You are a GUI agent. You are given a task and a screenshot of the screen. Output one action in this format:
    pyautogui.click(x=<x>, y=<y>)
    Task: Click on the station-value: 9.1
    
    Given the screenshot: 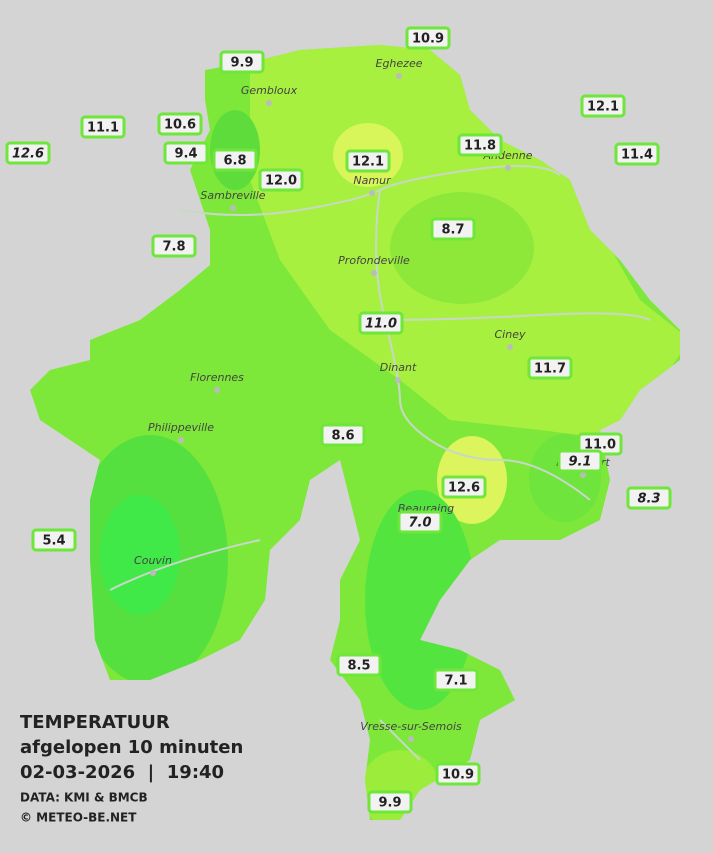 What is the action you would take?
    pyautogui.click(x=579, y=462)
    